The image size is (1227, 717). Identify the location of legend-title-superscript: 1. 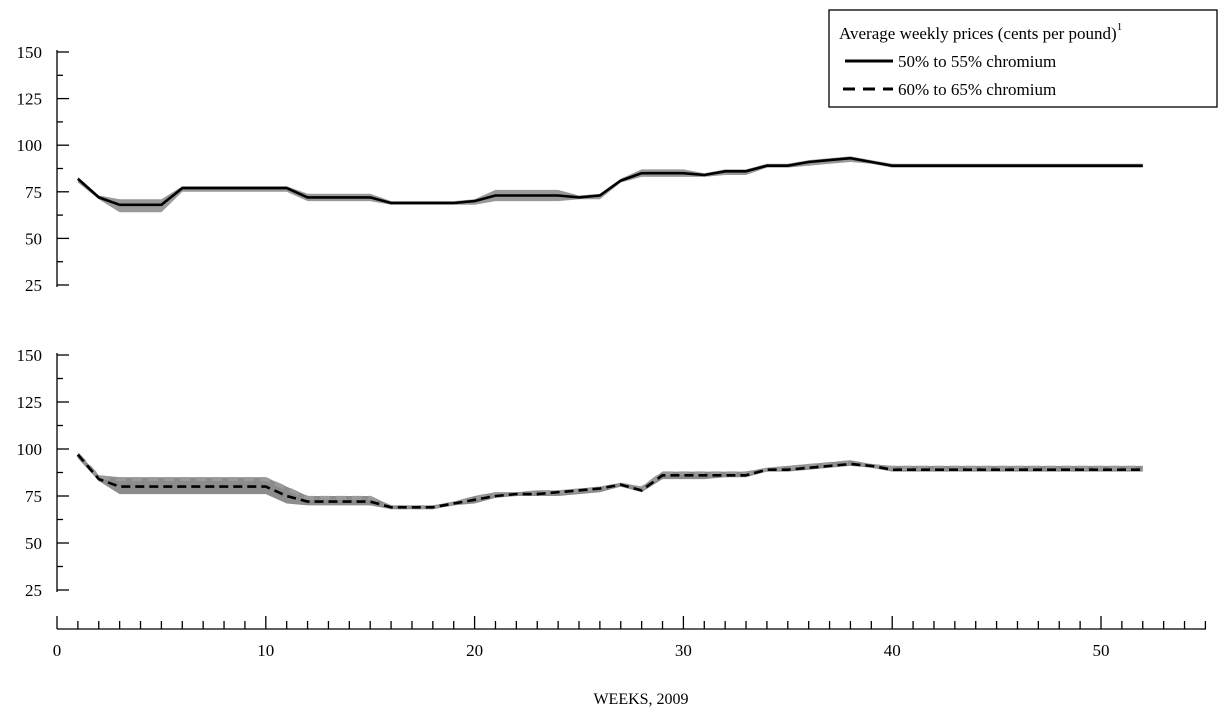
(1120, 27).